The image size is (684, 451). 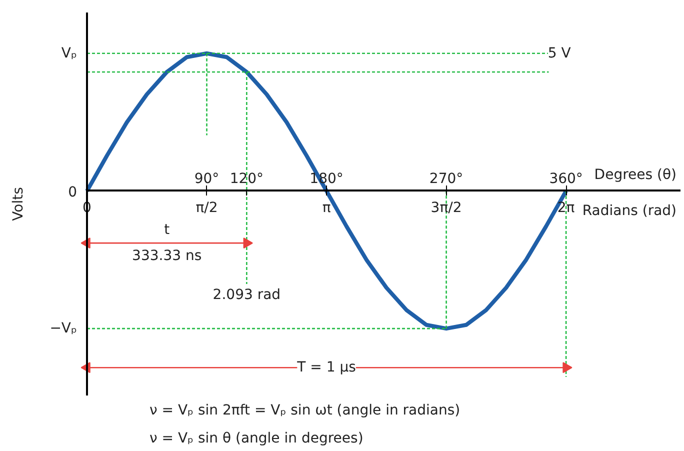 I want to click on annotation: 2.093 rad, so click(x=246, y=294).